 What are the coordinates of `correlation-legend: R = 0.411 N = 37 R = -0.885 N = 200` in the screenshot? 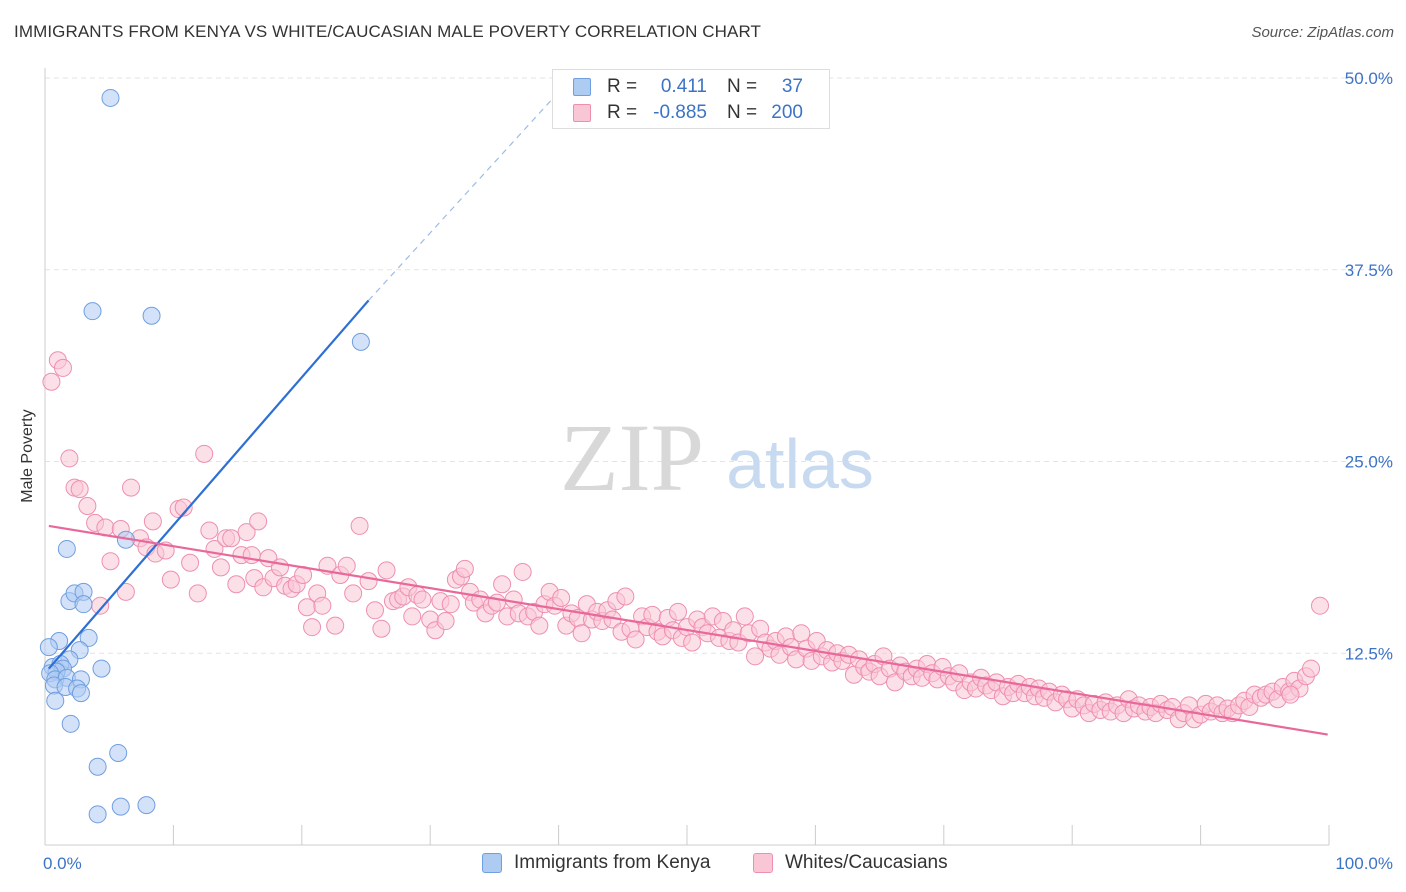 It's located at (691, 99).